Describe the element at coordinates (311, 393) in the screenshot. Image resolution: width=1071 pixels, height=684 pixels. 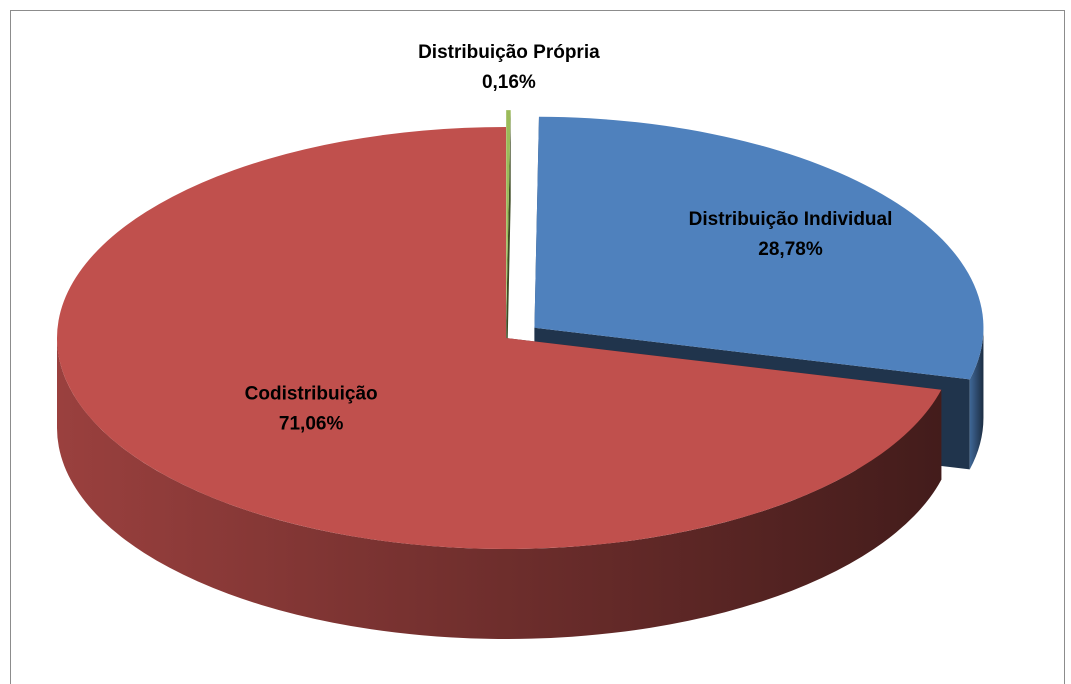
I see `slice-label: Codistribuição` at that location.